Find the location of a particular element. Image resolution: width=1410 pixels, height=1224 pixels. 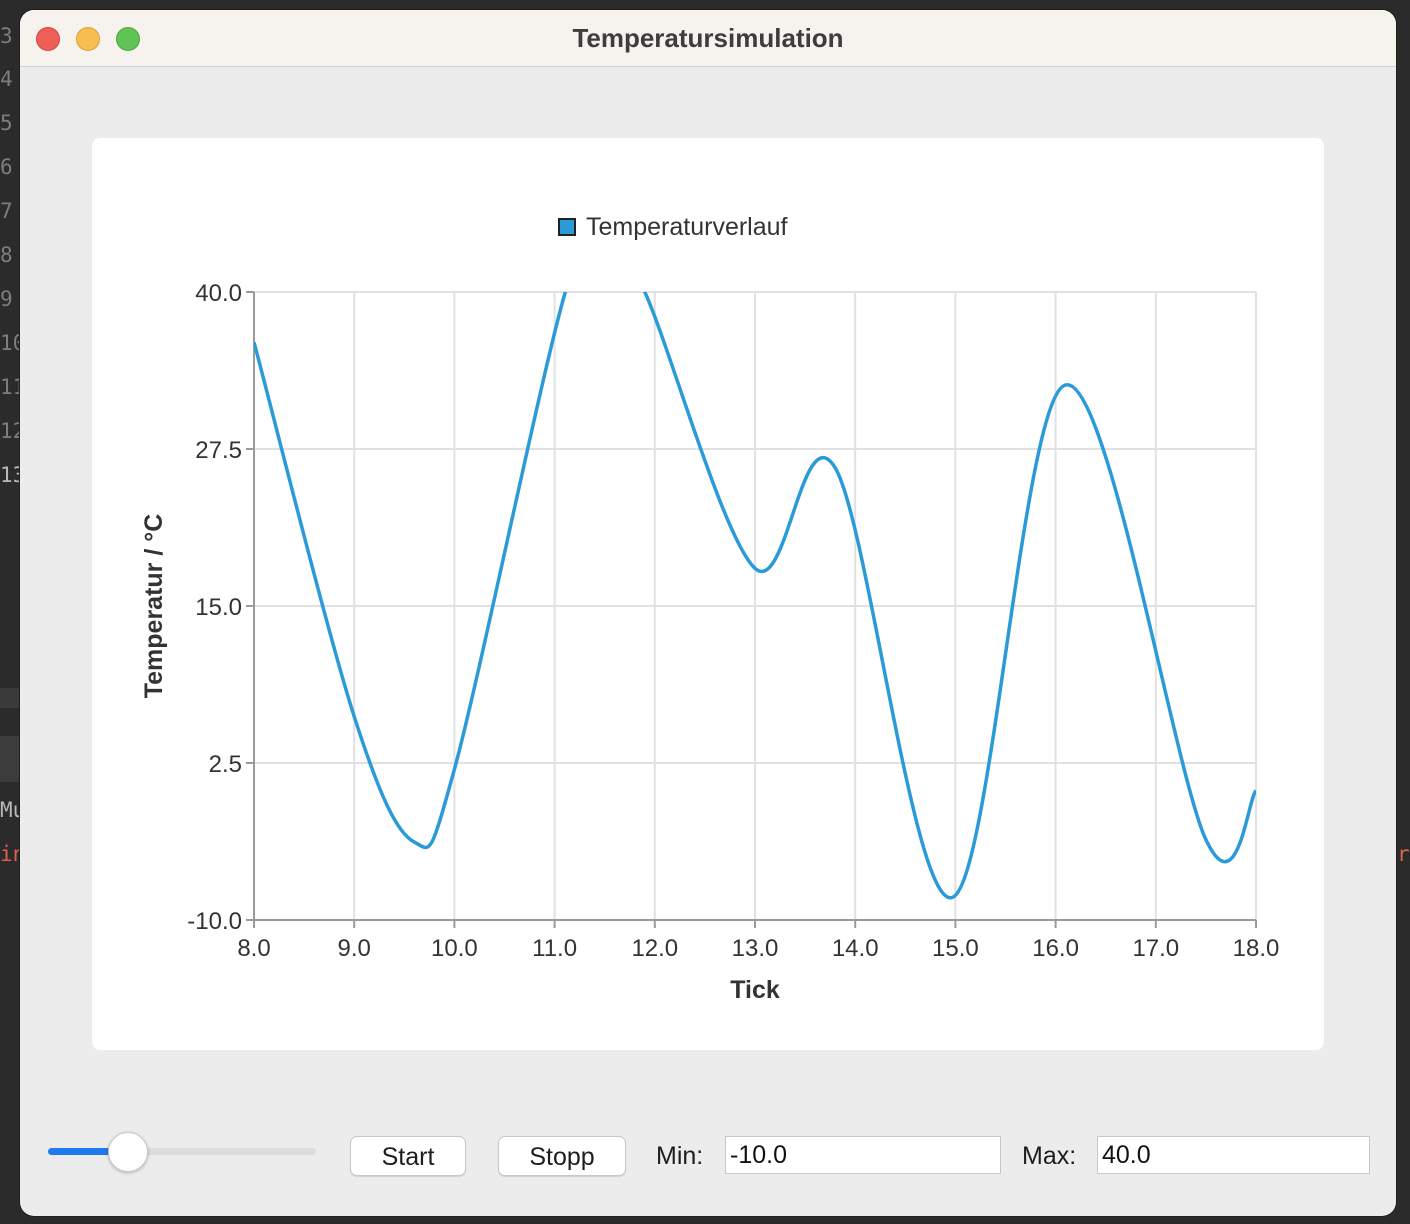

console-line-error: re is located at coordinates (1403, 854).